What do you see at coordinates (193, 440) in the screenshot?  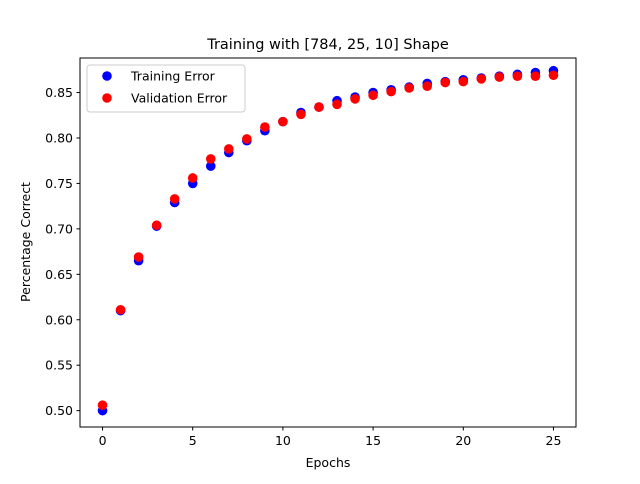 I see `x-tick-label: 5` at bounding box center [193, 440].